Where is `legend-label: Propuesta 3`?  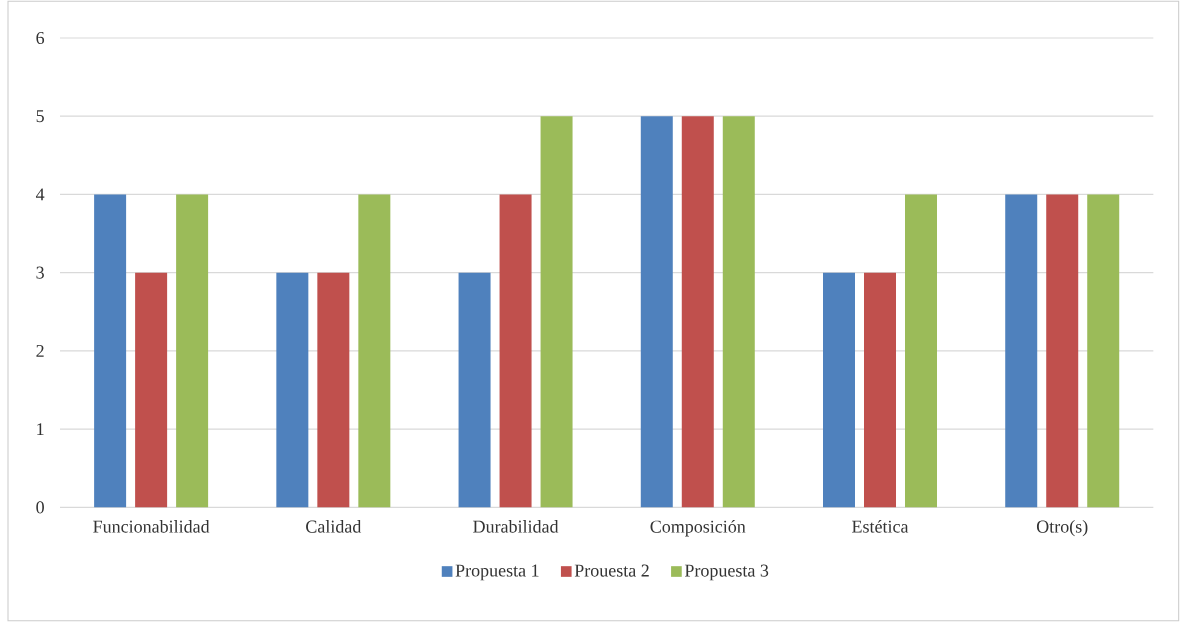
legend-label: Propuesta 3 is located at coordinates (726, 572).